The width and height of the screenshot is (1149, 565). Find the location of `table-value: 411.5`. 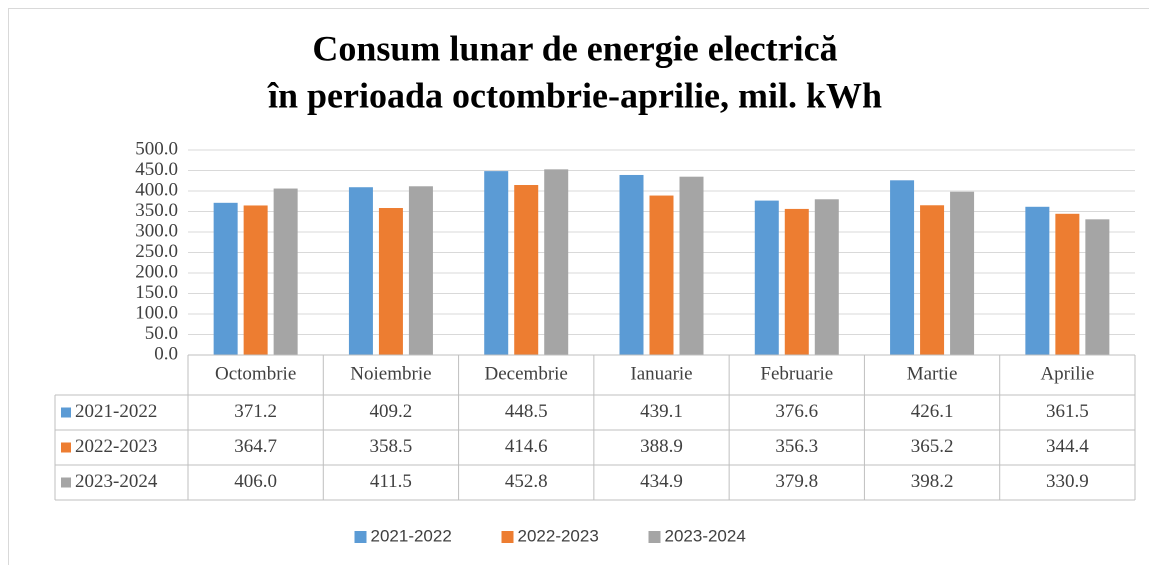

table-value: 411.5 is located at coordinates (391, 481).